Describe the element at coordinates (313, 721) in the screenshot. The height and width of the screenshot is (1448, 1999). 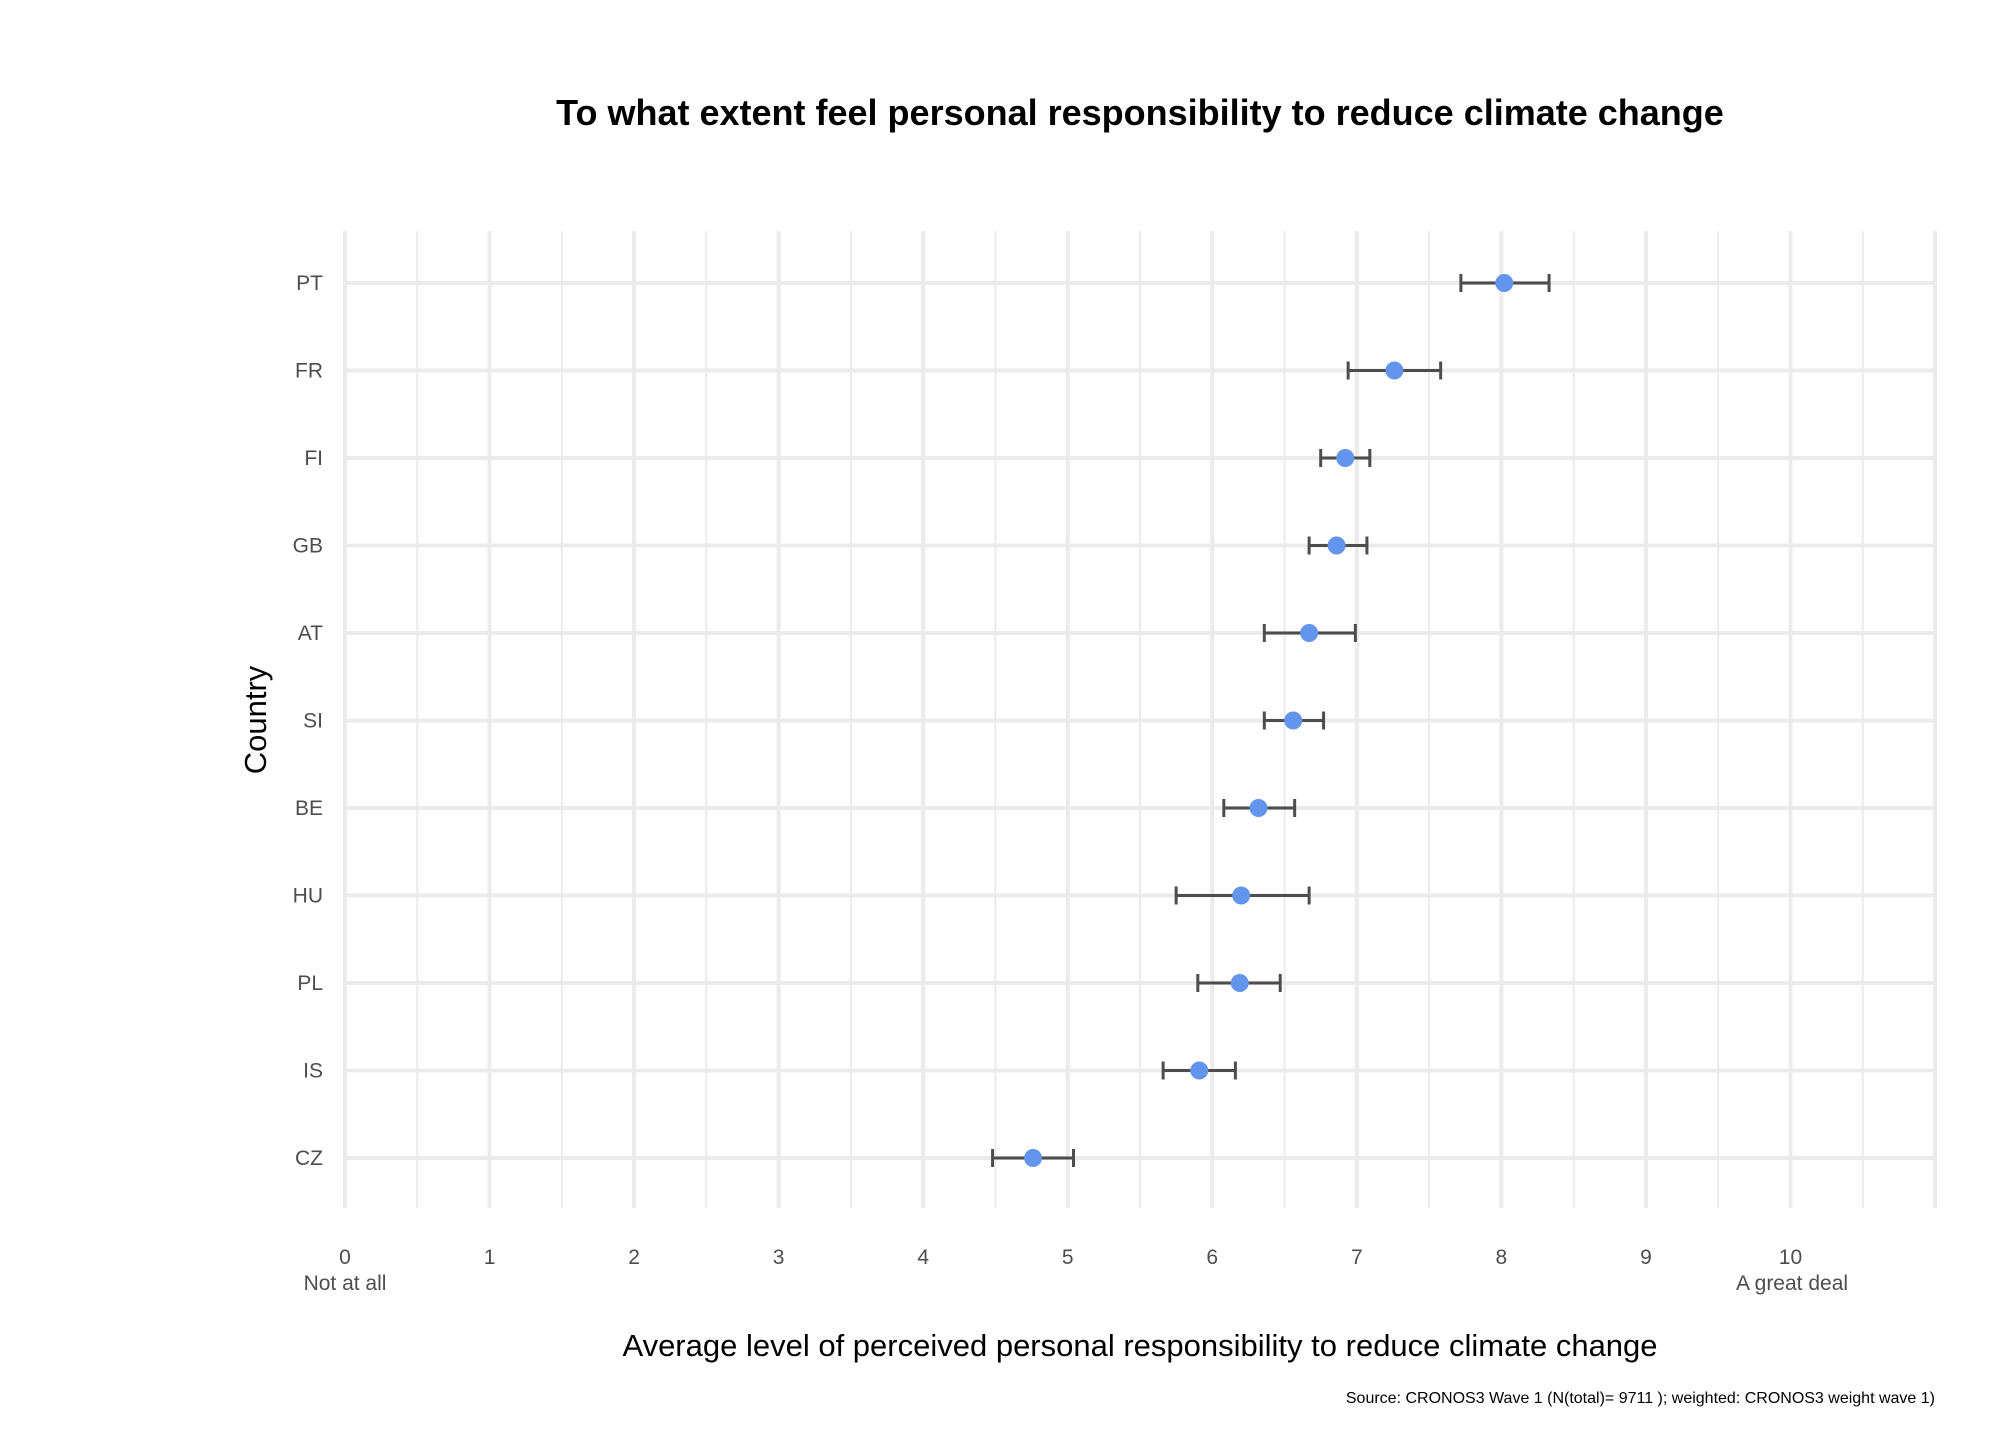
I see `y-tick-label: SI` at that location.